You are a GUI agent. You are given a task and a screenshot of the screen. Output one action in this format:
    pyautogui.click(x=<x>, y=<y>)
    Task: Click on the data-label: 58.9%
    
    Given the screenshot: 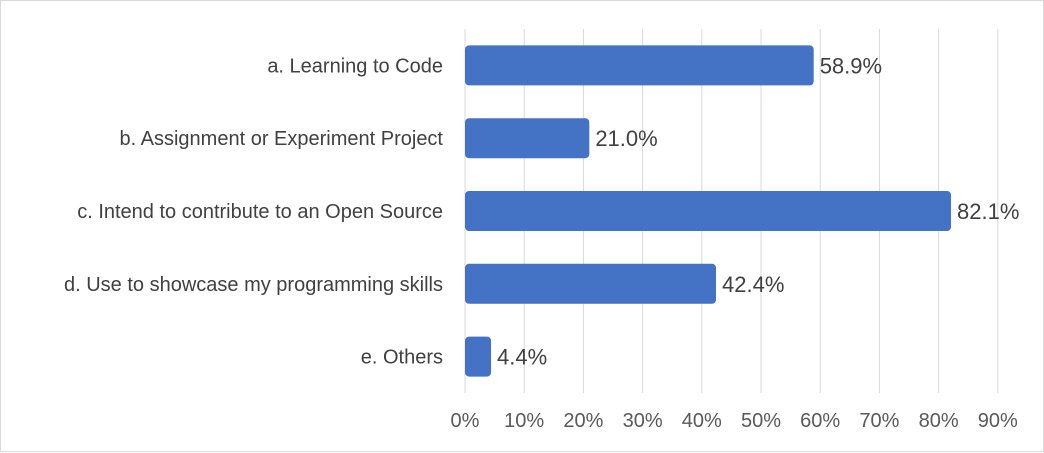 What is the action you would take?
    pyautogui.click(x=851, y=65)
    